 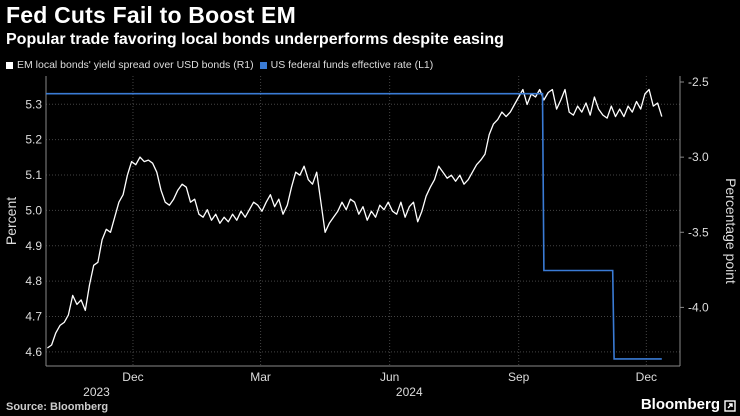 What do you see at coordinates (389, 377) in the screenshot?
I see `x-tick-label: Jun` at bounding box center [389, 377].